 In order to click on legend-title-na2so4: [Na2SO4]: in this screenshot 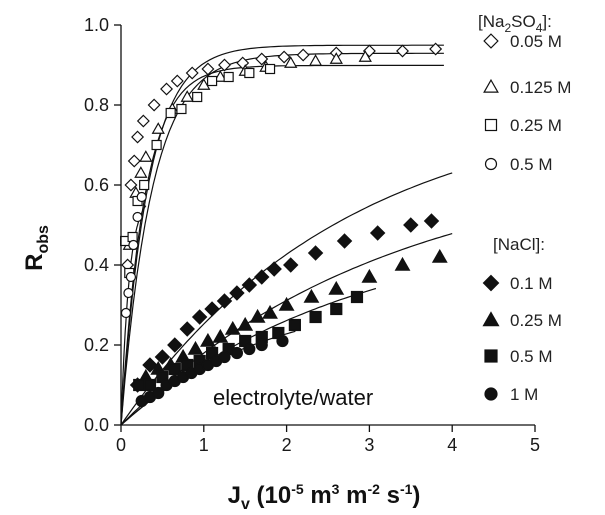, I will do `click(515, 23)`.